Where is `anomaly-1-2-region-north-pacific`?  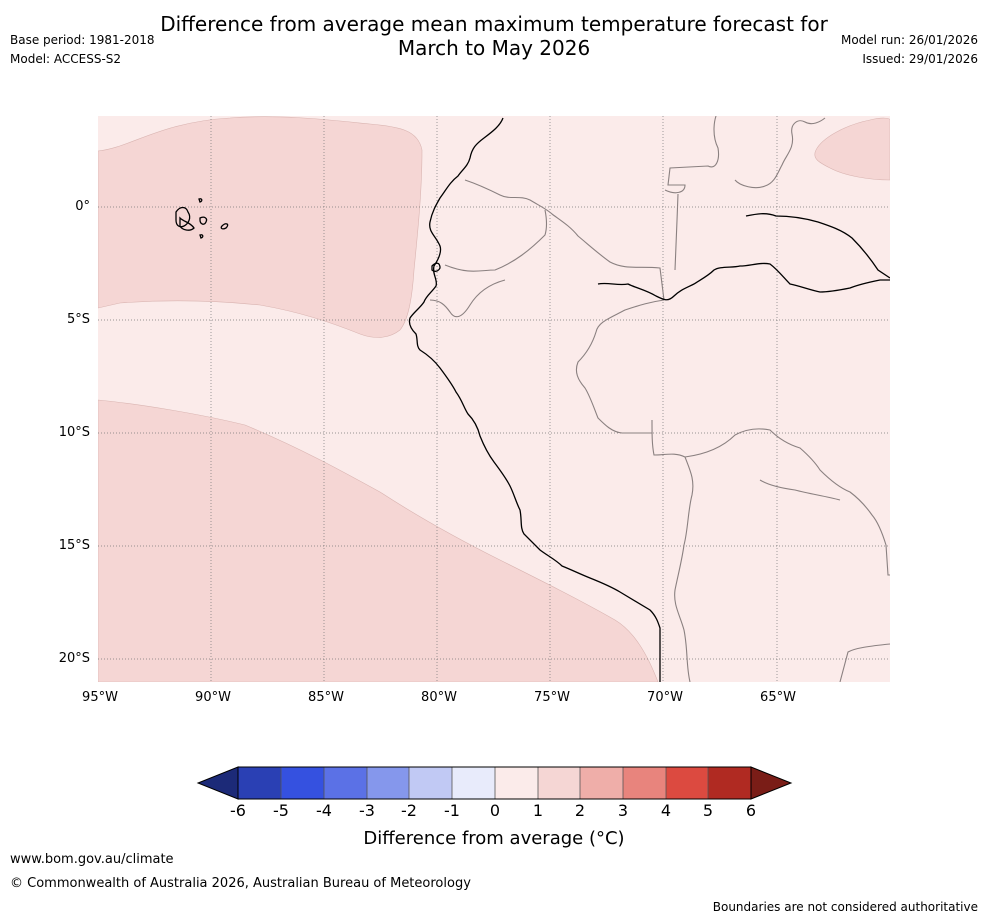
anomaly-1-2-region-north-pacific is located at coordinates (260, 227).